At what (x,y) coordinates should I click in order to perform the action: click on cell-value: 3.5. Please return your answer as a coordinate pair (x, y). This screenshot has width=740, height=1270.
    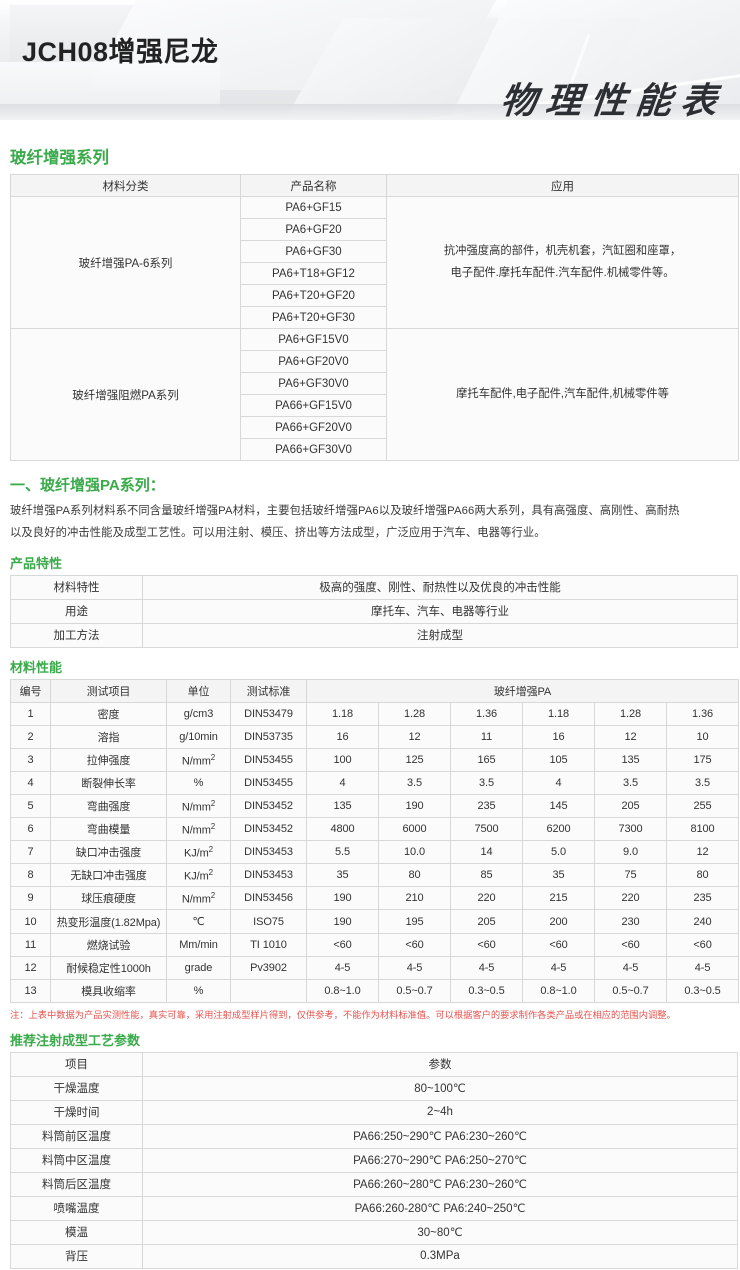
    Looking at the image, I should click on (702, 783).